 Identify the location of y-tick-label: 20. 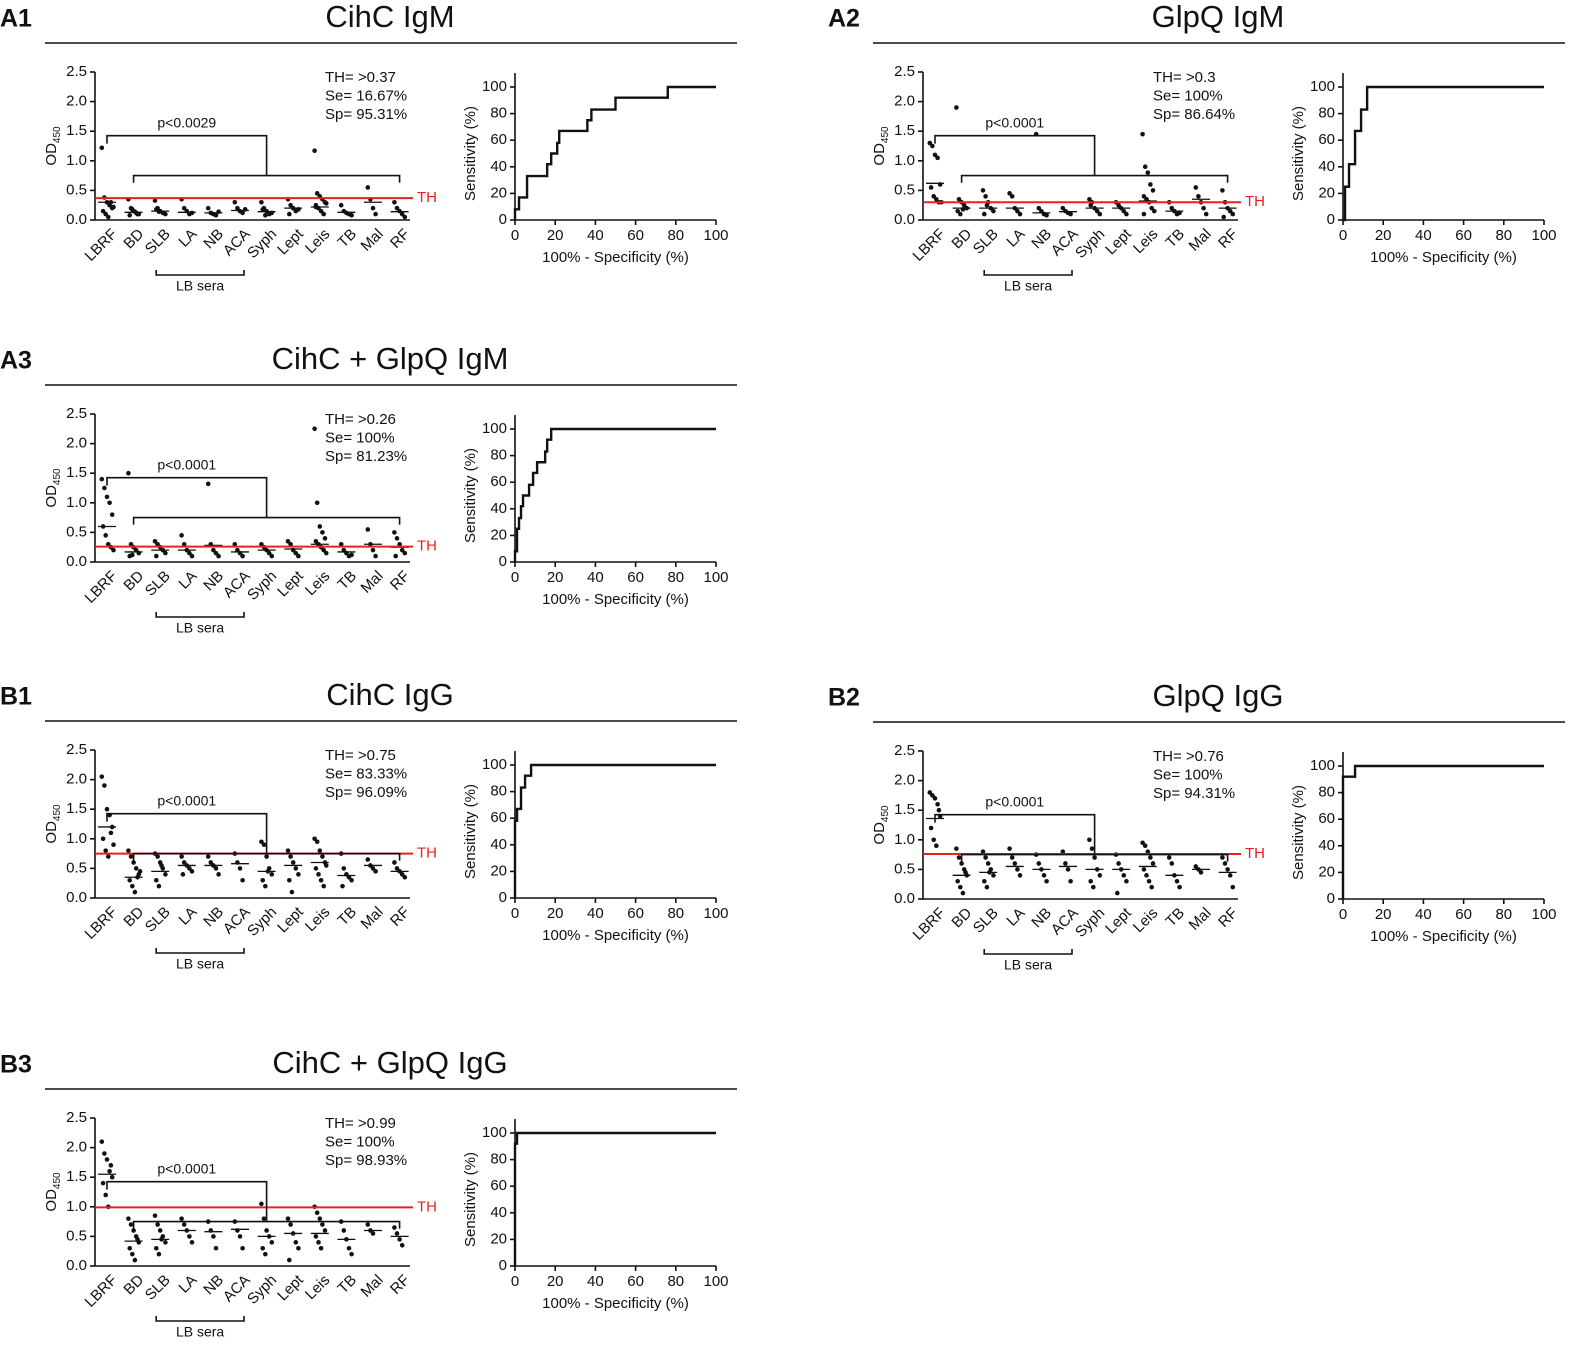
(498, 192).